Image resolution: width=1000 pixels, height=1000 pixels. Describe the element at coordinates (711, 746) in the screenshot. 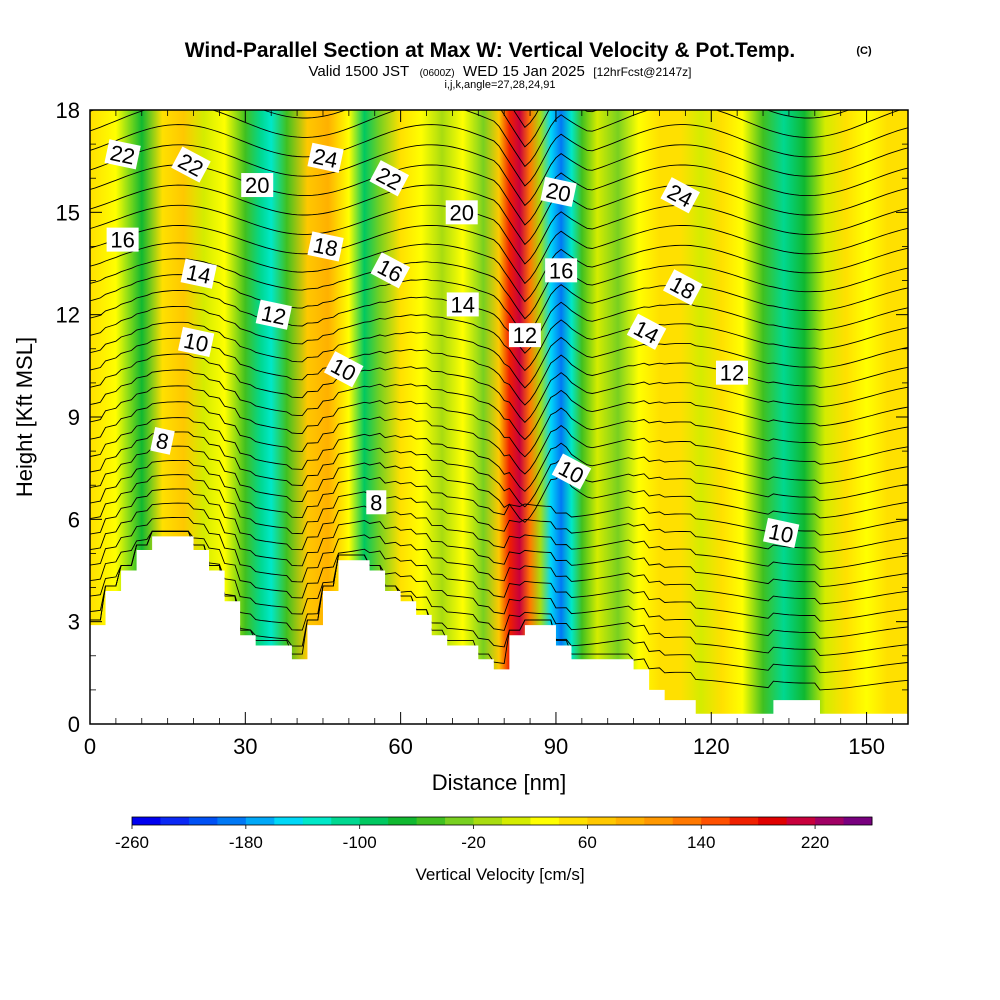

I see `x-tick-label: 120` at that location.